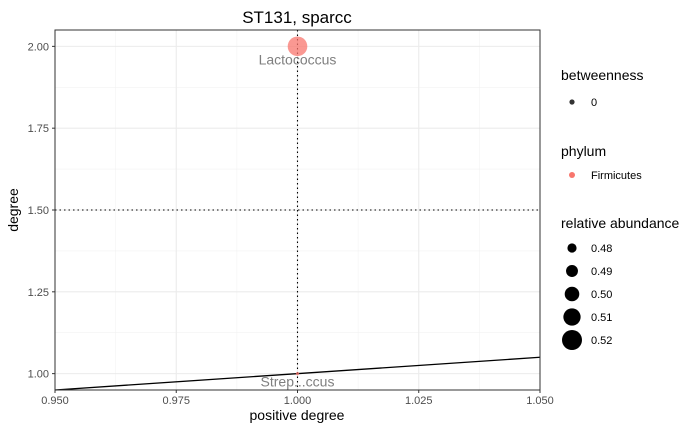  Describe the element at coordinates (419, 401) in the screenshot. I see `x-tick-label: 1.025` at that location.